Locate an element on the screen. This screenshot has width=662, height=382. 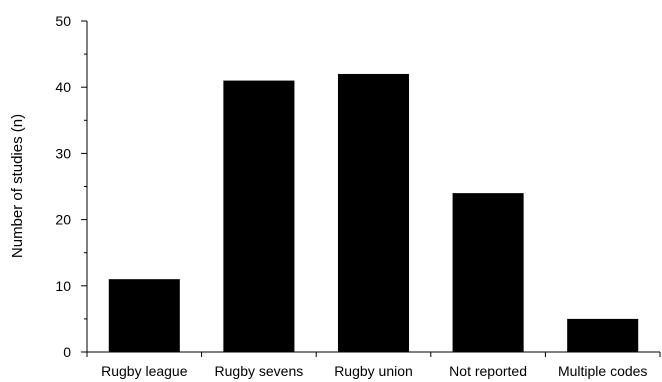
y-tick-label: 30 is located at coordinates (63, 153).